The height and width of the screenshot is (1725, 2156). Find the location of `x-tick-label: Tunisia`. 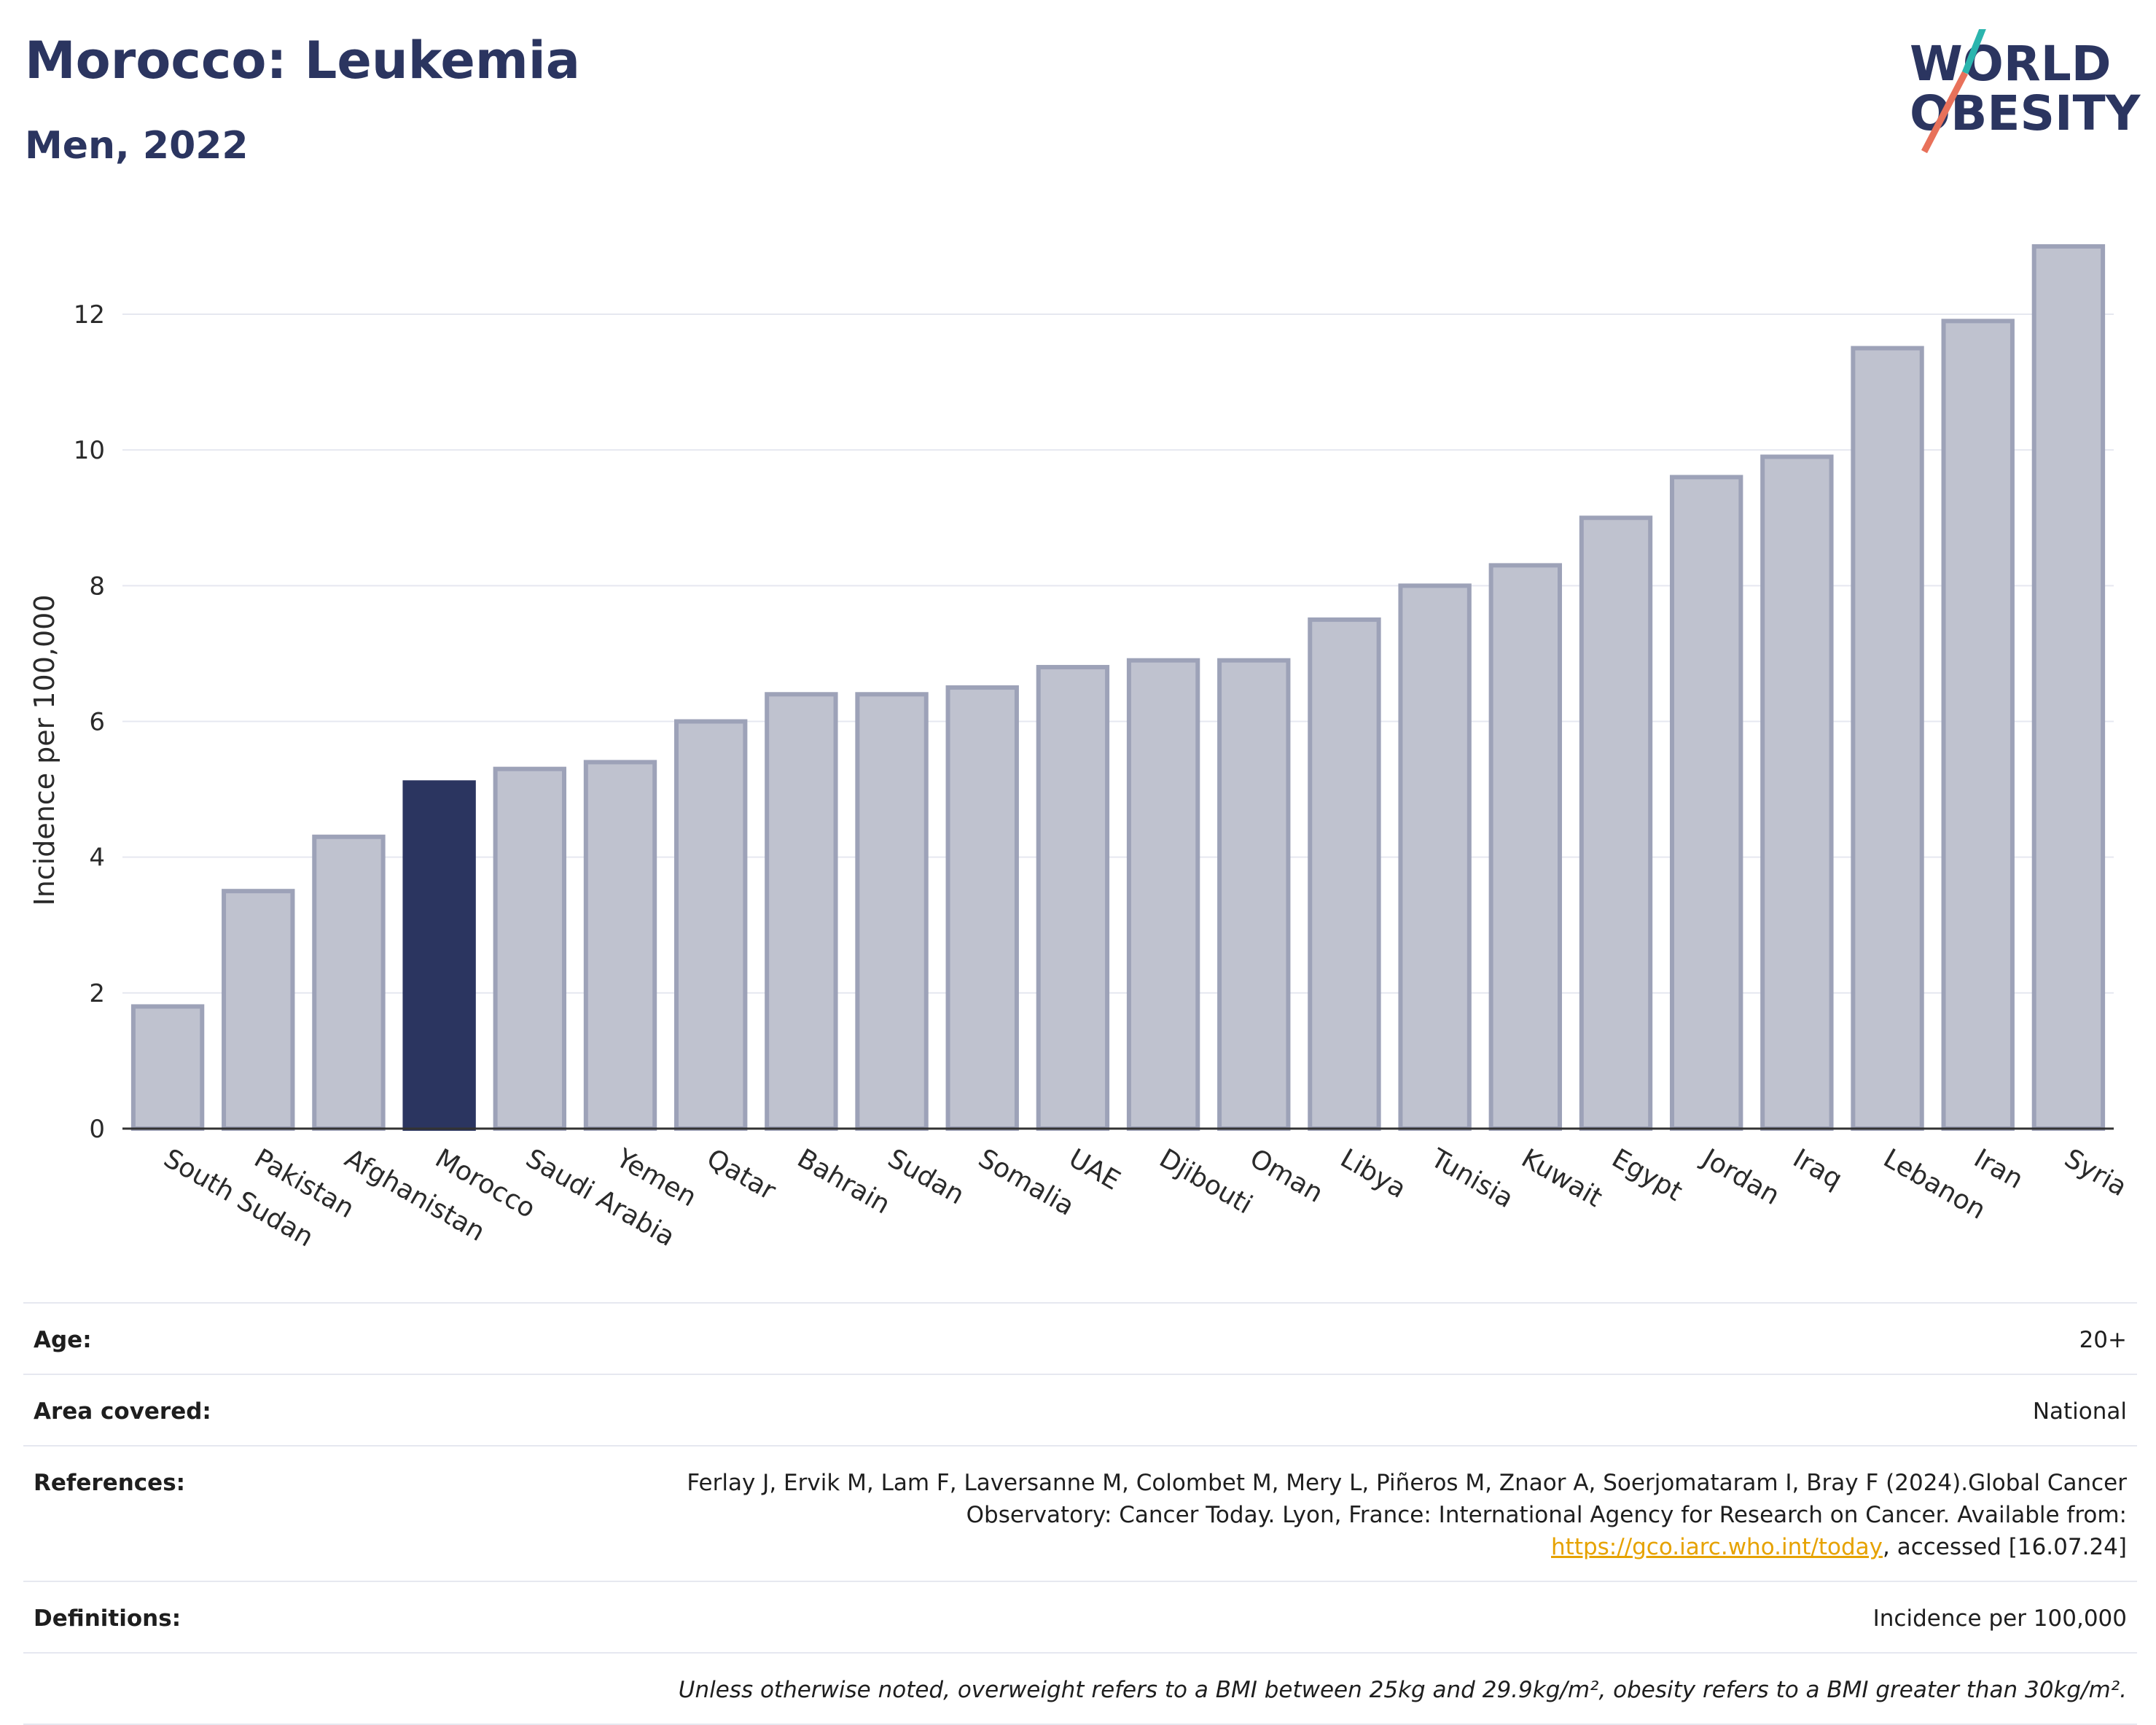

x-tick-label: Tunisia is located at coordinates (1472, 1178).